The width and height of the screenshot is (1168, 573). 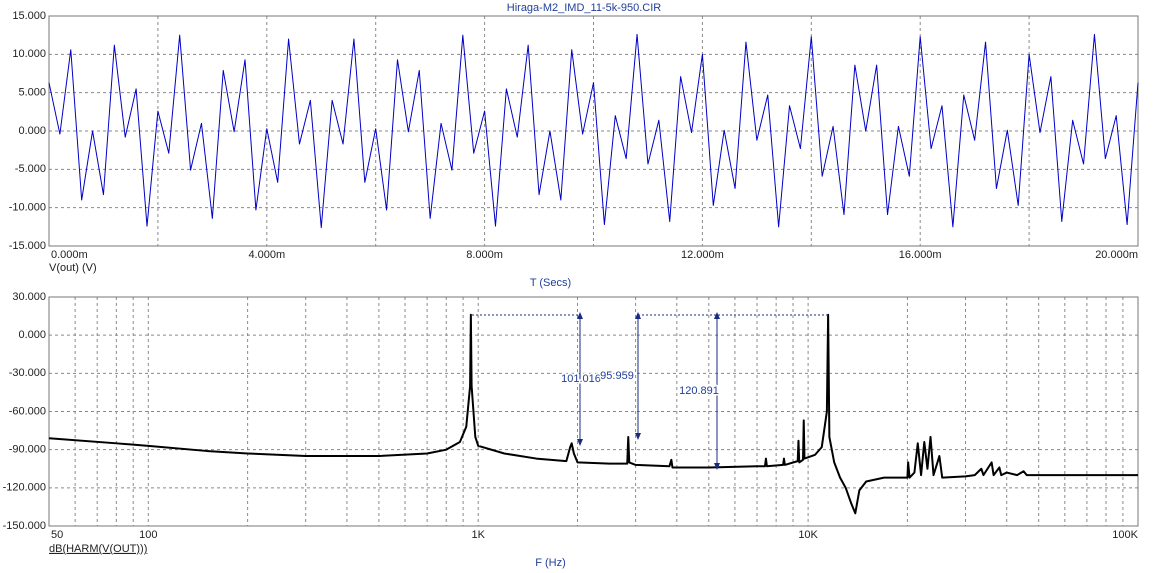 What do you see at coordinates (98, 549) in the screenshot?
I see `y-axis-label: dB(HARM(V(OUT)))` at bounding box center [98, 549].